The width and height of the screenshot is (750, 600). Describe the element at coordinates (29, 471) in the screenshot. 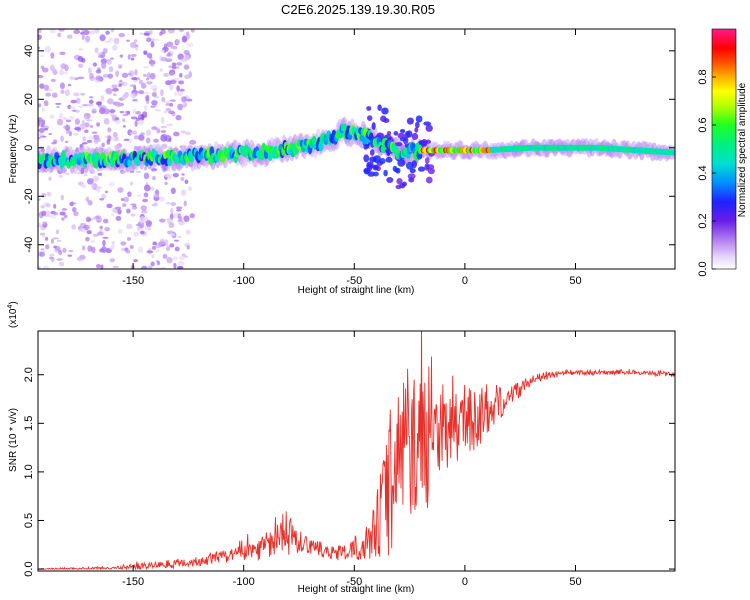

I see `snr-y-tick-label: 1.0` at that location.